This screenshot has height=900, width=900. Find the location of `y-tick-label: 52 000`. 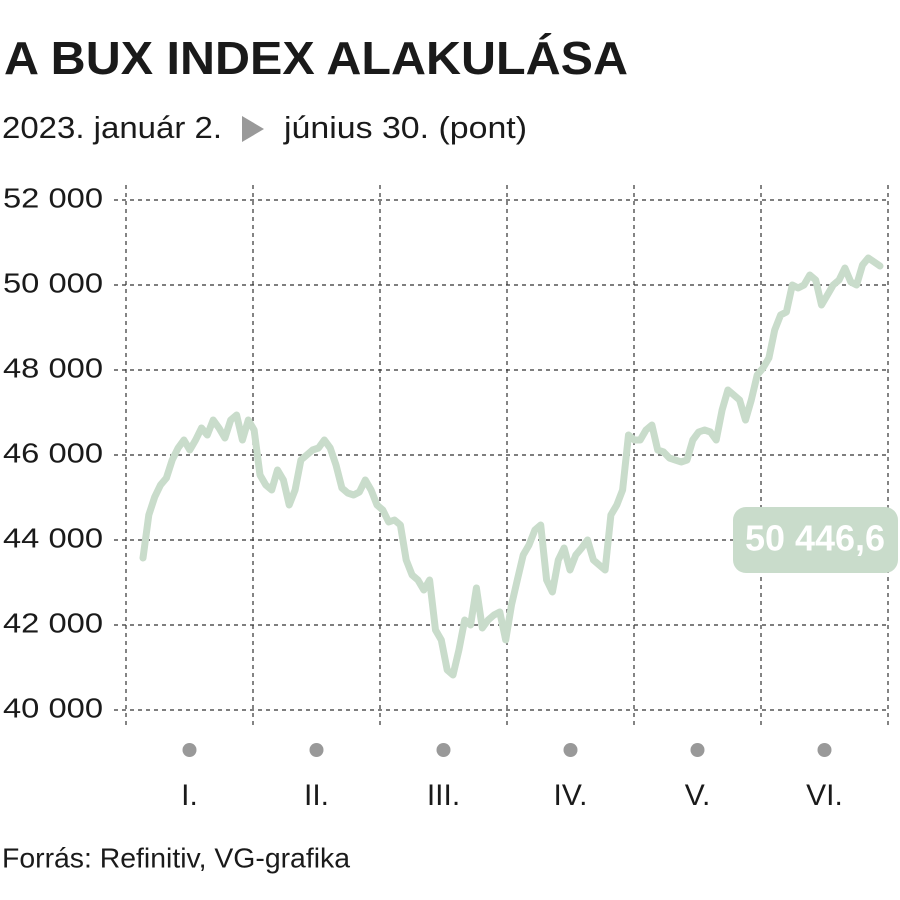

y-tick-label: 52 000 is located at coordinates (53, 197).